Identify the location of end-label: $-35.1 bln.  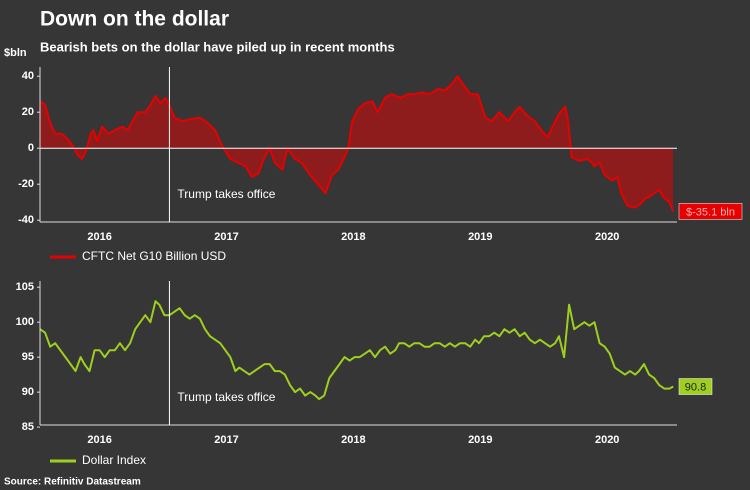
(710, 212).